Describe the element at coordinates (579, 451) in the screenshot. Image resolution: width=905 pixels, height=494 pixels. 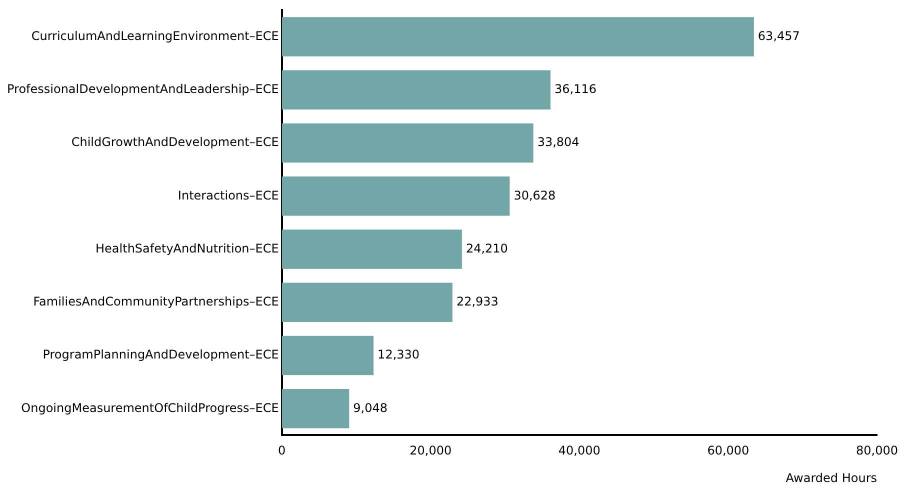
I see `x-tick-label: 40,000` at that location.